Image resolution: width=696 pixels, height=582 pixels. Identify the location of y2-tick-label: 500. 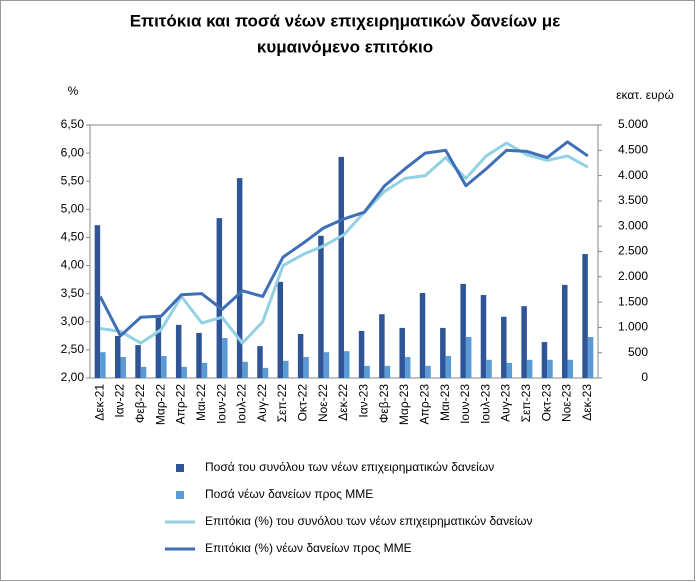
(638, 352).